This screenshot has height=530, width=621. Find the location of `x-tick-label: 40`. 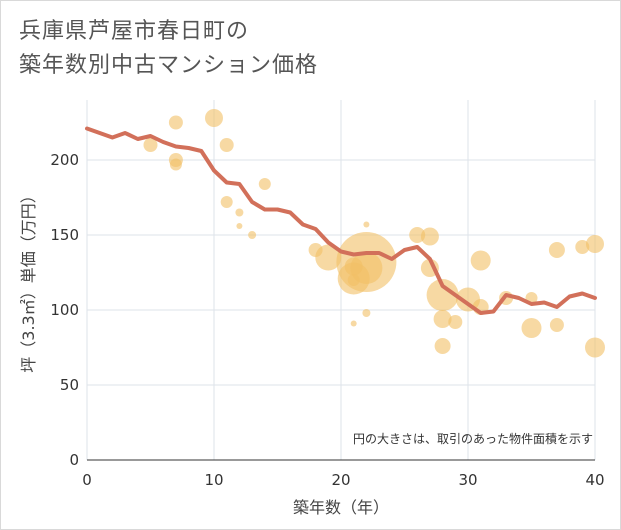

x-tick-label: 40 is located at coordinates (594, 480).